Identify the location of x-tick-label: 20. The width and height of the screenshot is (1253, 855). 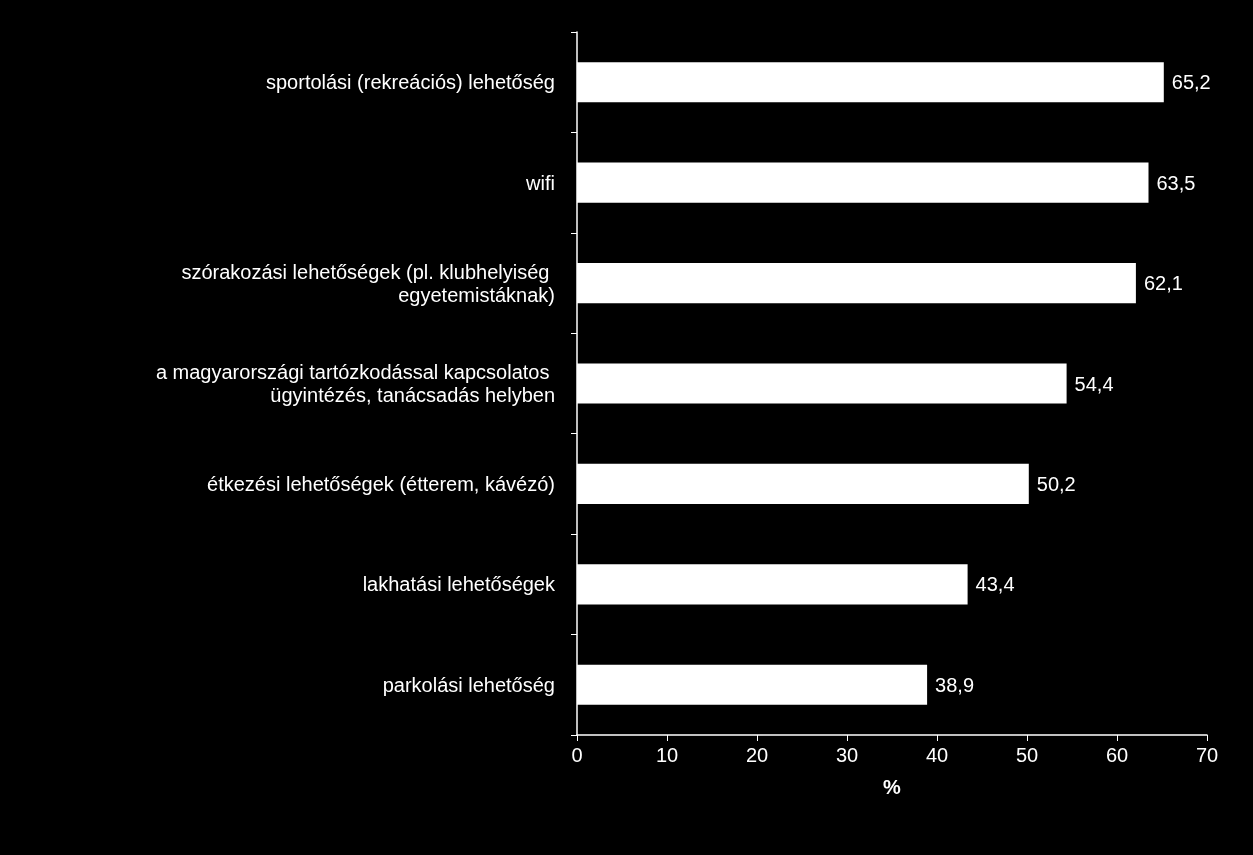
(757, 755).